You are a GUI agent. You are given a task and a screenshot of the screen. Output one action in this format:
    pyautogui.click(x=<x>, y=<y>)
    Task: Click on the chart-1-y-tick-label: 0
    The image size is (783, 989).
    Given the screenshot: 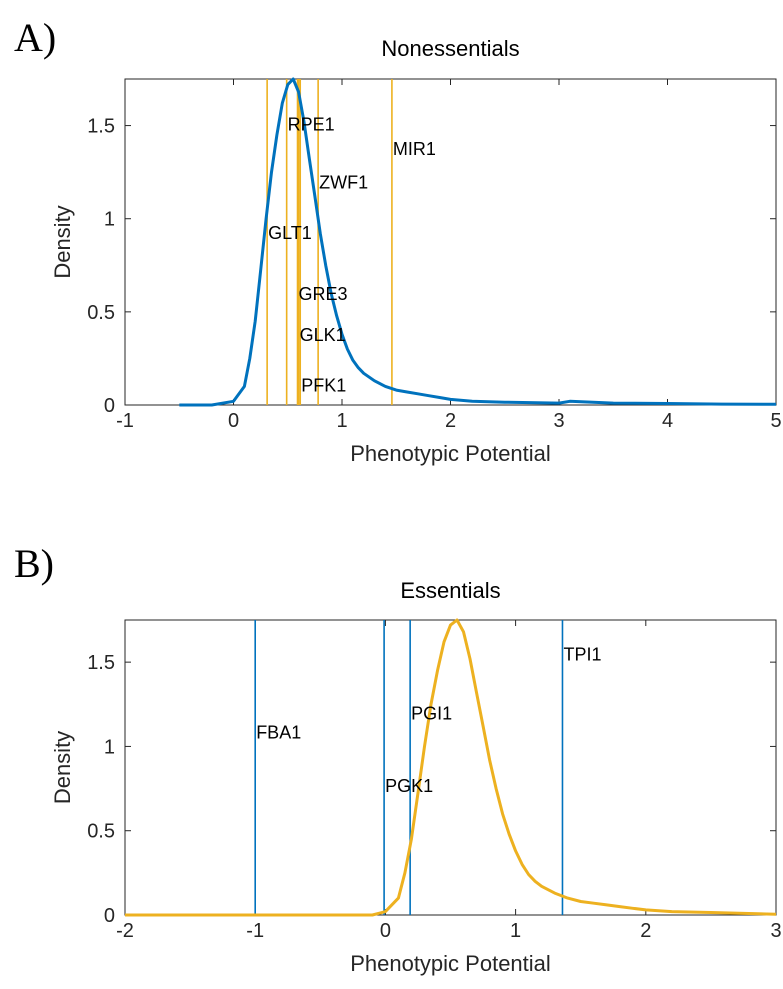 What is the action you would take?
    pyautogui.click(x=109, y=406)
    